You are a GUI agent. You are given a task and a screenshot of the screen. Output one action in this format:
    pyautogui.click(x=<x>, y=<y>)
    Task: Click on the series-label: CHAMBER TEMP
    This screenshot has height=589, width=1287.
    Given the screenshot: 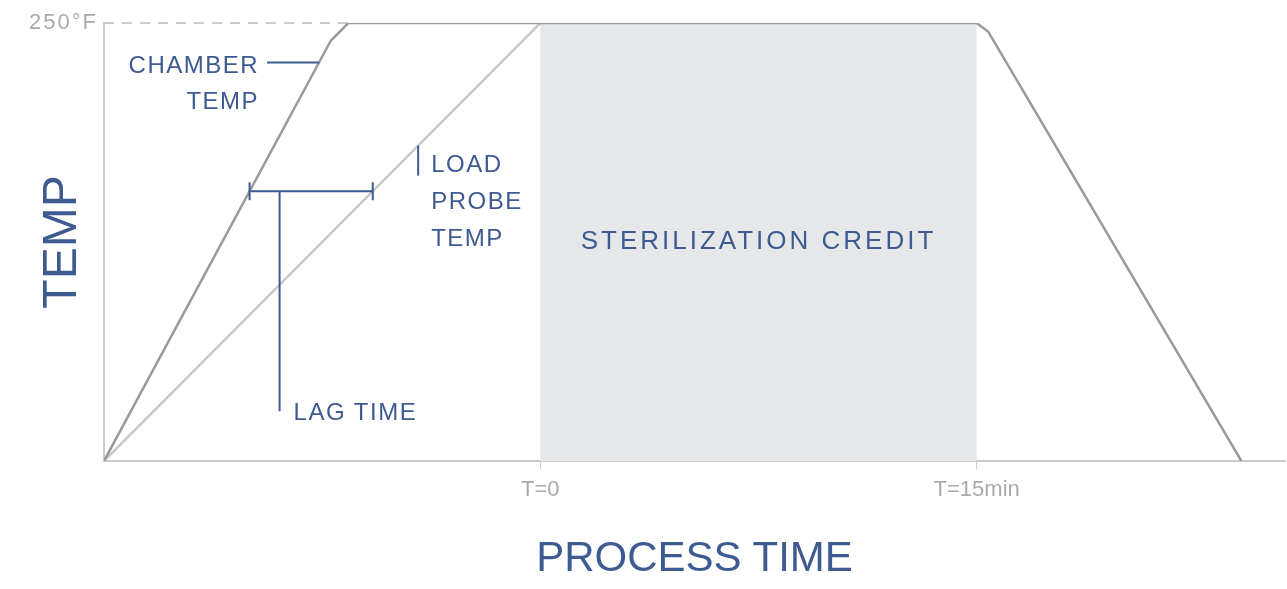 What is the action you would take?
    pyautogui.click(x=194, y=83)
    